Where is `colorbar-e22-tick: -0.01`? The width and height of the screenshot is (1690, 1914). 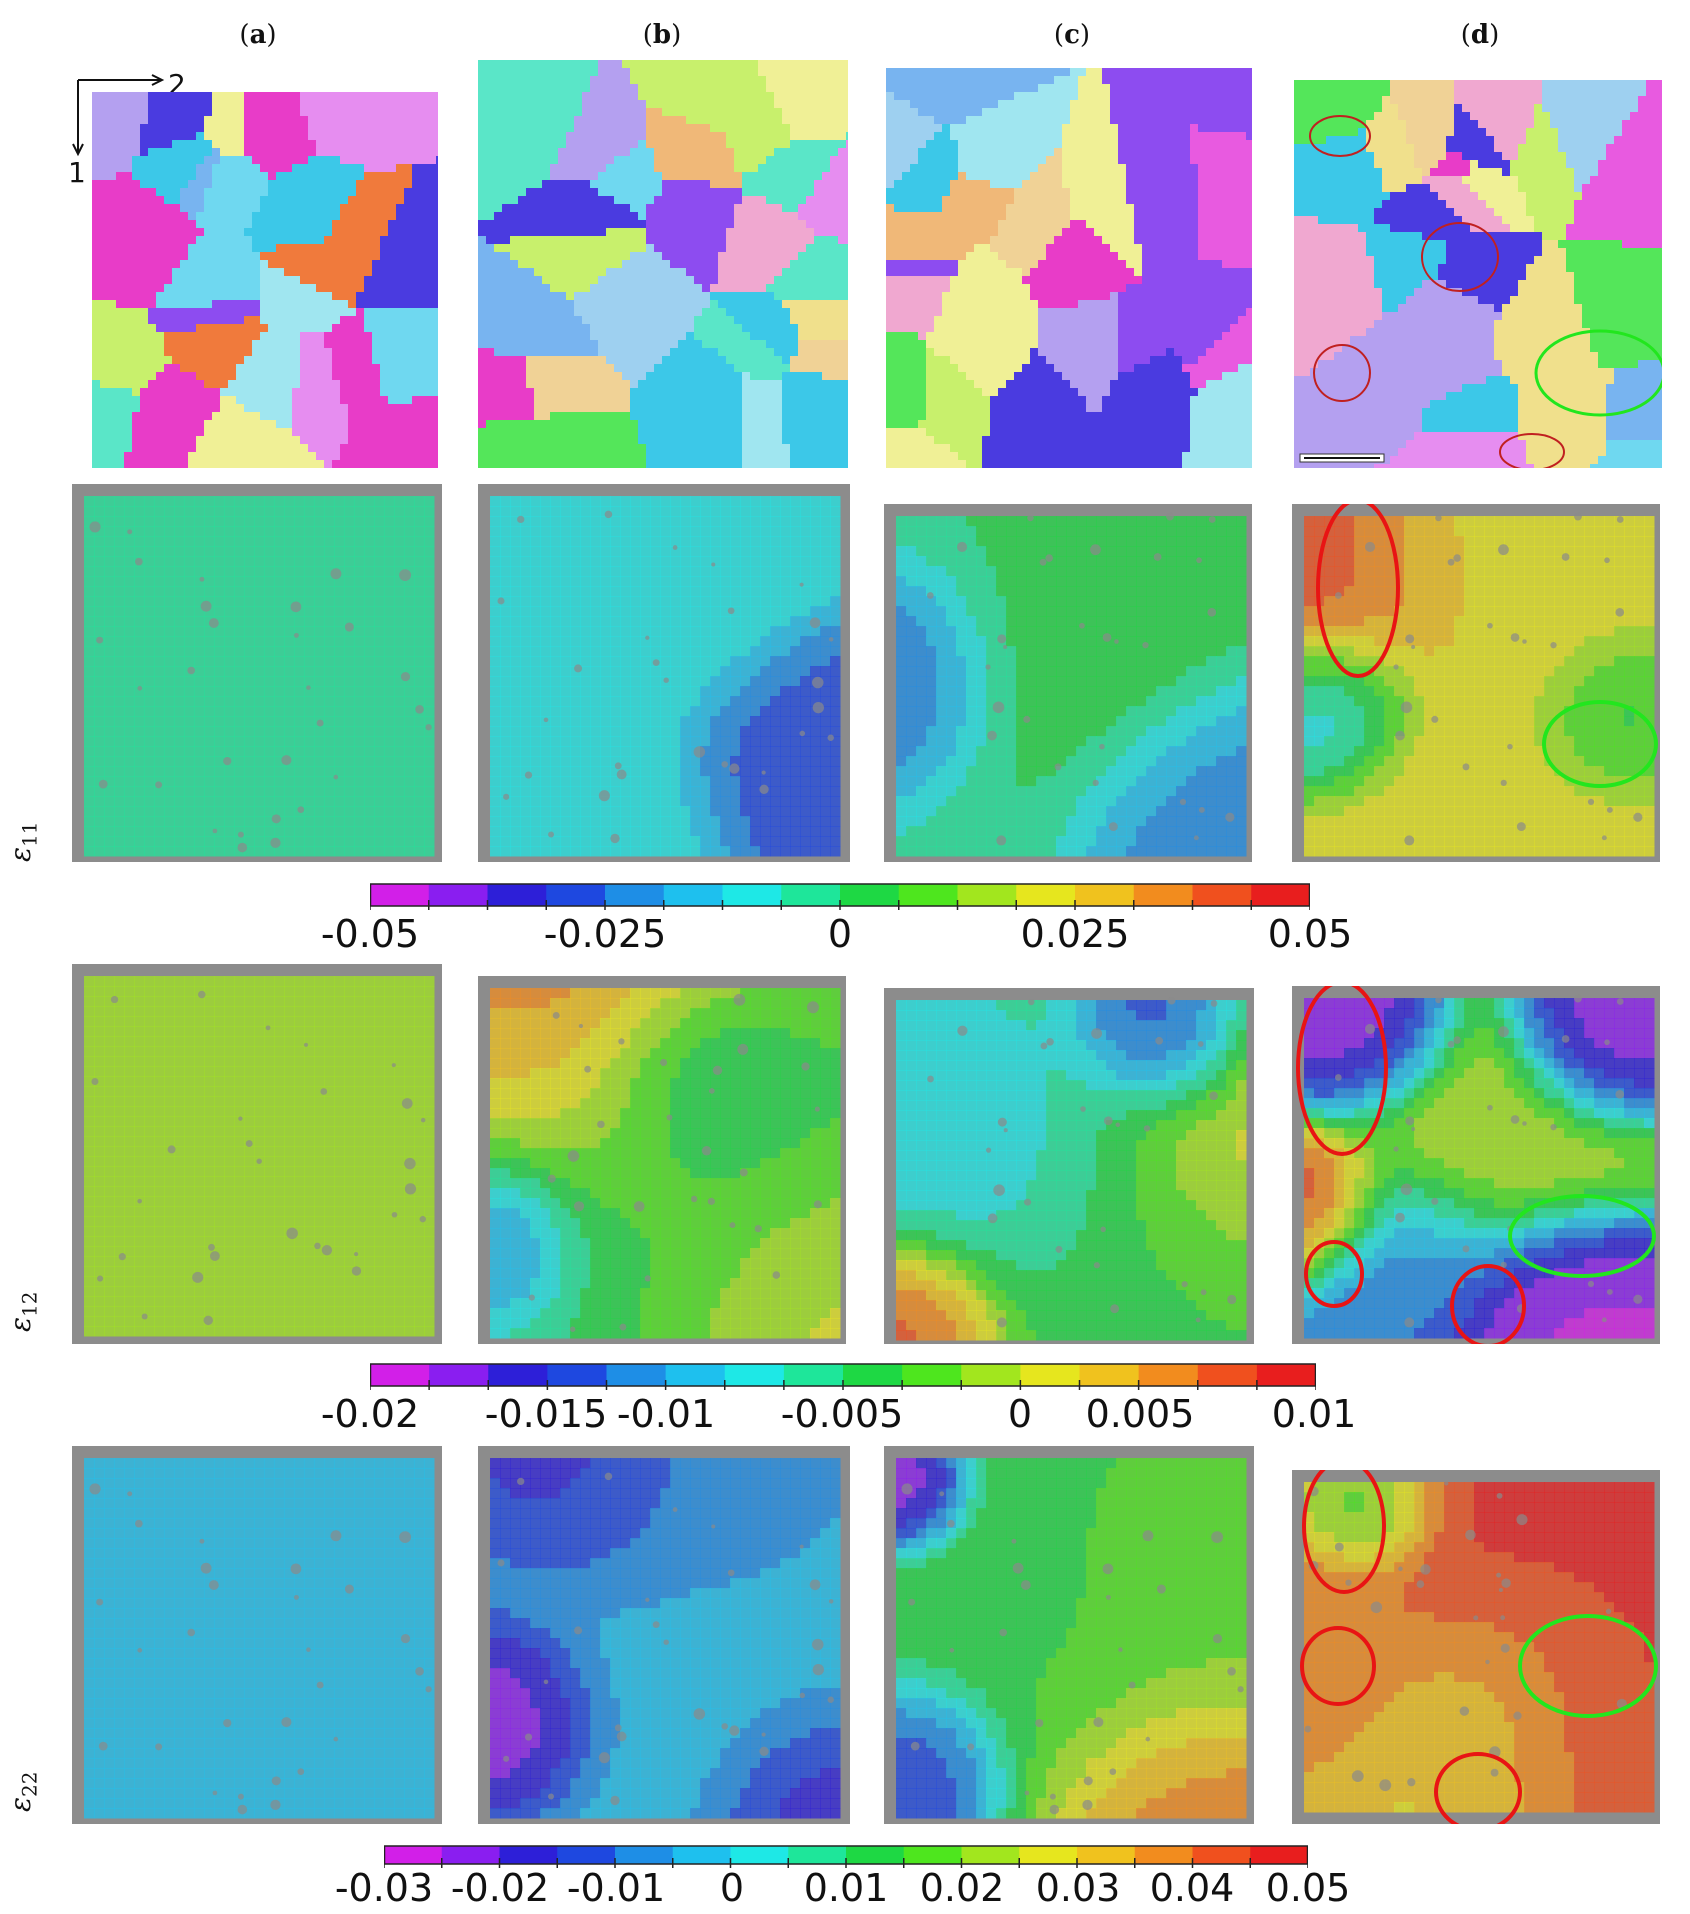 colorbar-e22-tick: -0.01 is located at coordinates (616, 1888).